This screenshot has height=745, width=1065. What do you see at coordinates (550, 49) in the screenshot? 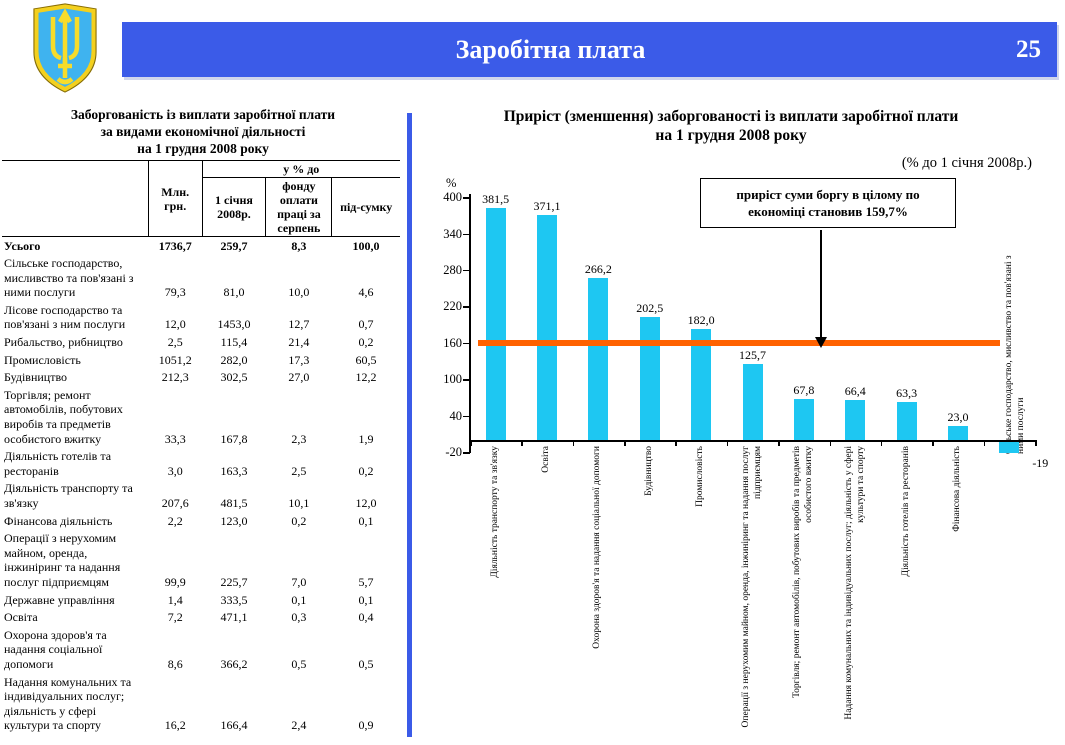
I see `page-title: Заробітна плата` at bounding box center [550, 49].